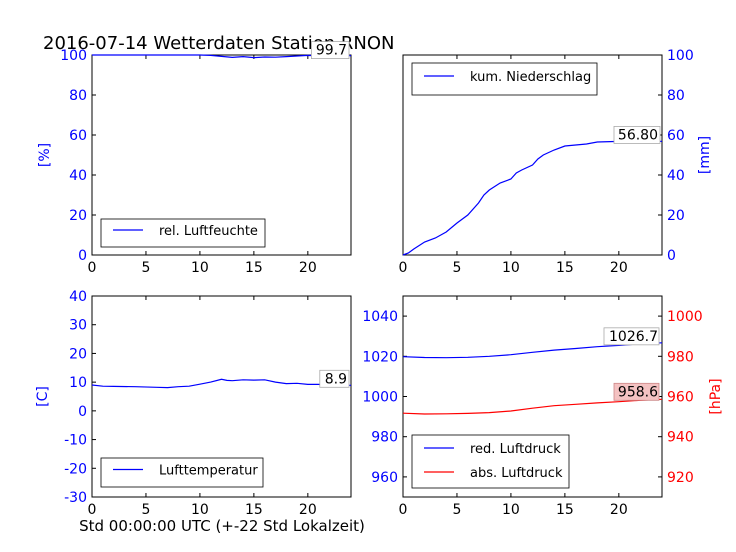 This screenshot has width=736, height=552. Describe the element at coordinates (680, 438) in the screenshot. I see `y-tick-label: 940` at that location.